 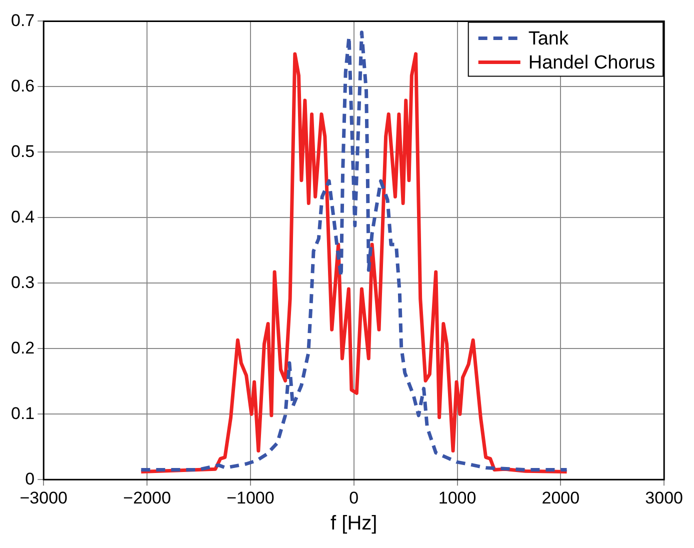 What do you see at coordinates (354, 523) in the screenshot?
I see `x-axis-title: f [Hz]` at bounding box center [354, 523].